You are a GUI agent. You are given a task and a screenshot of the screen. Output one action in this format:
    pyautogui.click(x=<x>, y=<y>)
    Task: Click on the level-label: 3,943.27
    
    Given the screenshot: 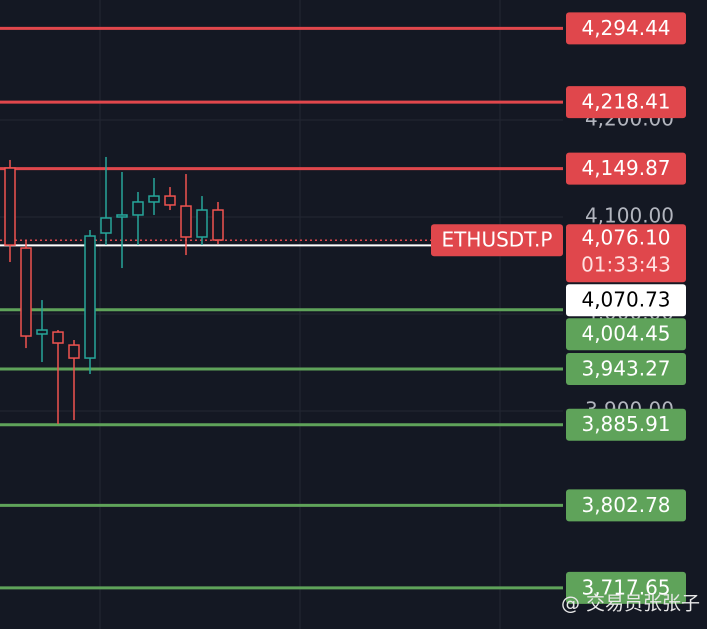 What is the action you would take?
    pyautogui.click(x=625, y=369)
    